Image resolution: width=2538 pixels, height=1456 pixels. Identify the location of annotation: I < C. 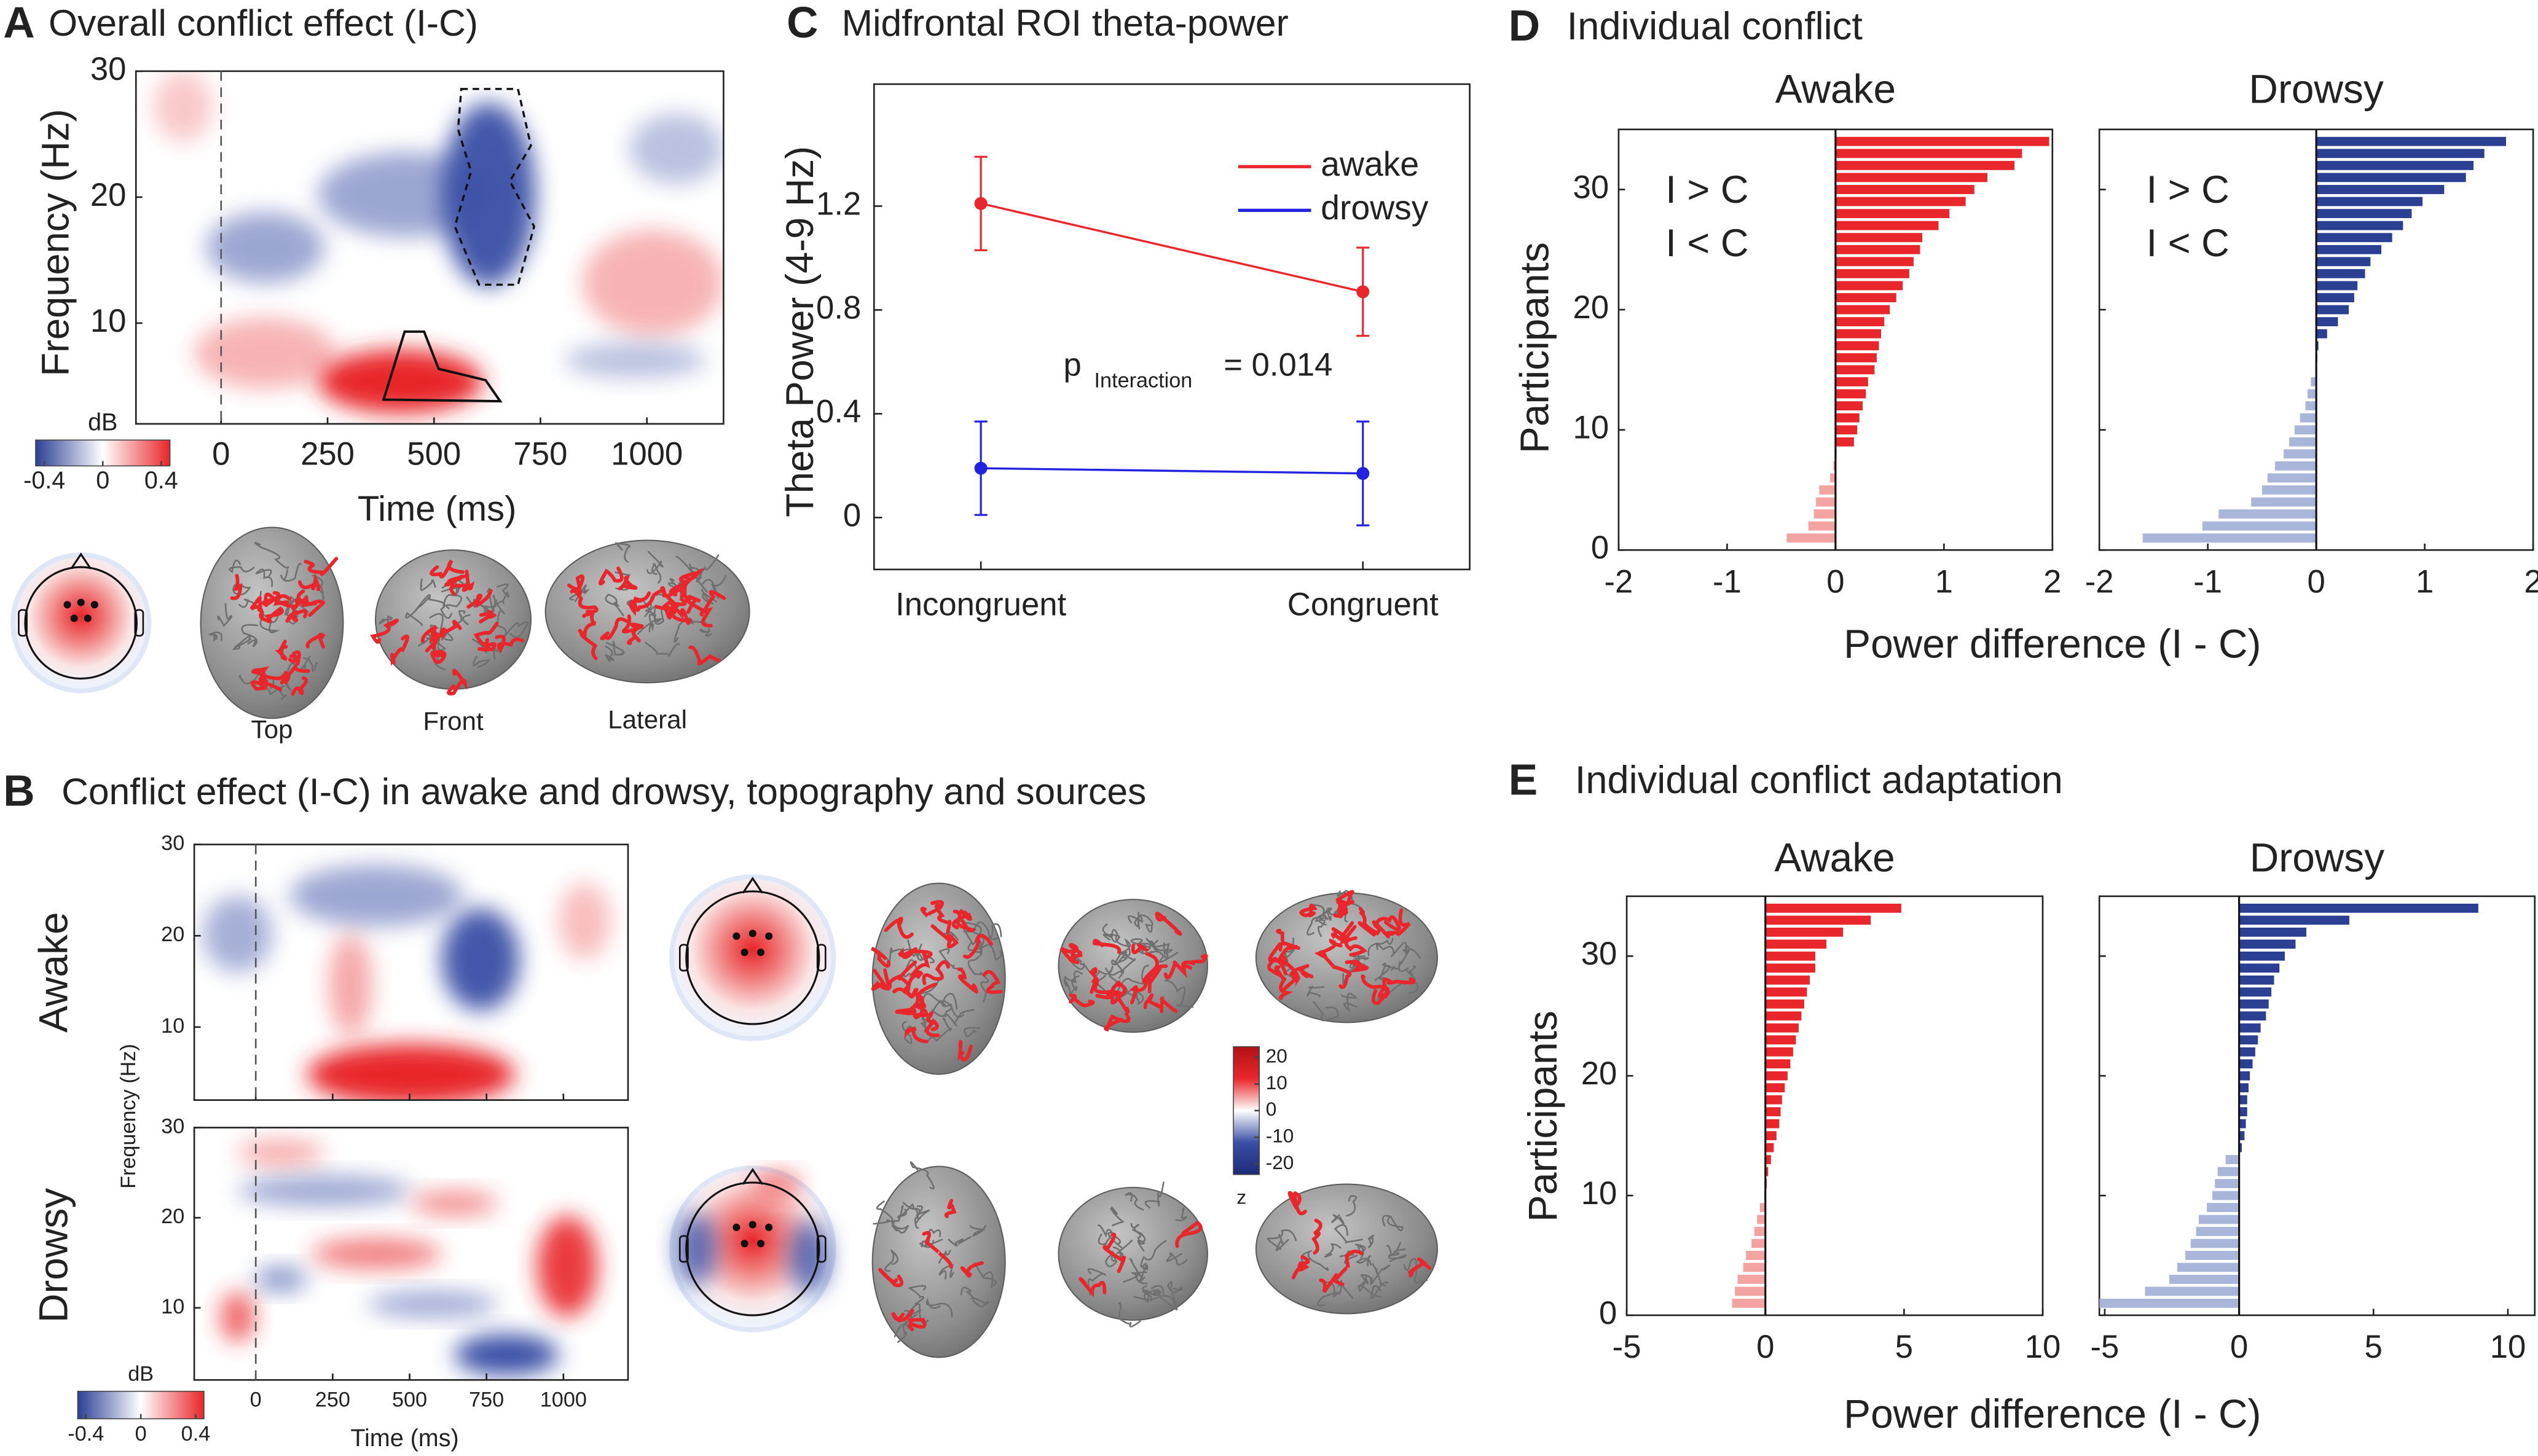
(2188, 243).